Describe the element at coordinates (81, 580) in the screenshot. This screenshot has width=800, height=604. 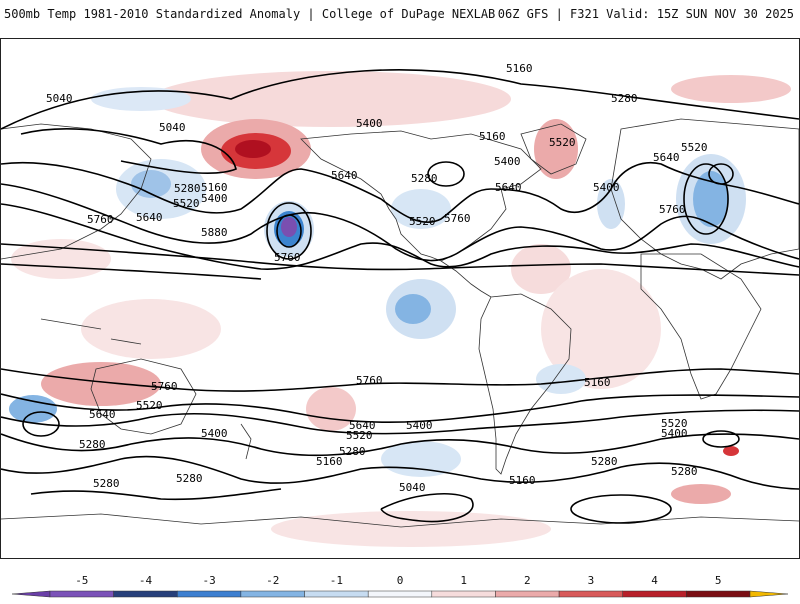
I see `colorbar-tick-label: -5` at that location.